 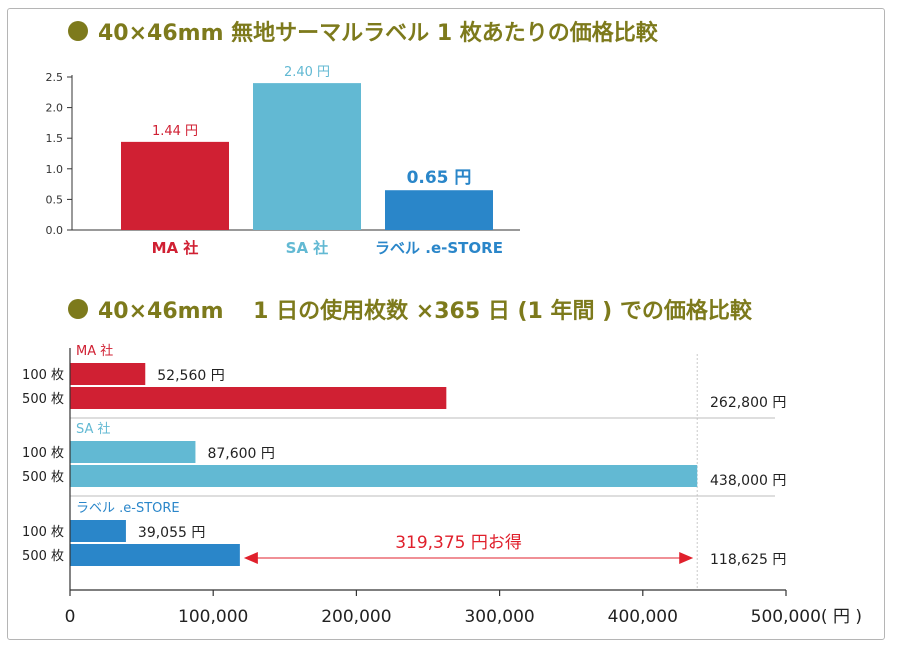 What do you see at coordinates (213, 617) in the screenshot?
I see `chart2-x-tick-label: 100,000` at bounding box center [213, 617].